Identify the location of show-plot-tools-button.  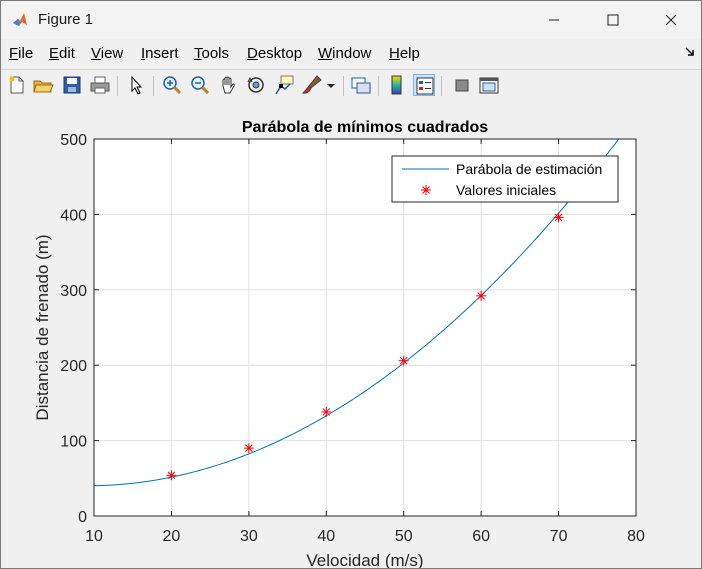
(489, 85).